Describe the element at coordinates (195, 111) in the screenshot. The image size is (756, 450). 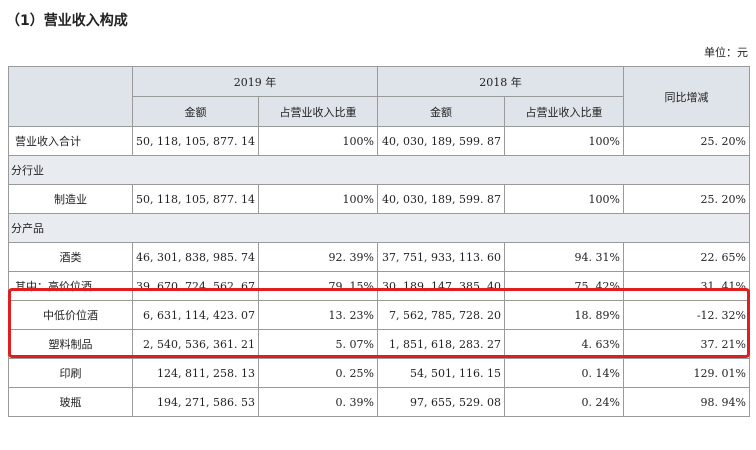
I see `header-amount-2019: 金额` at that location.